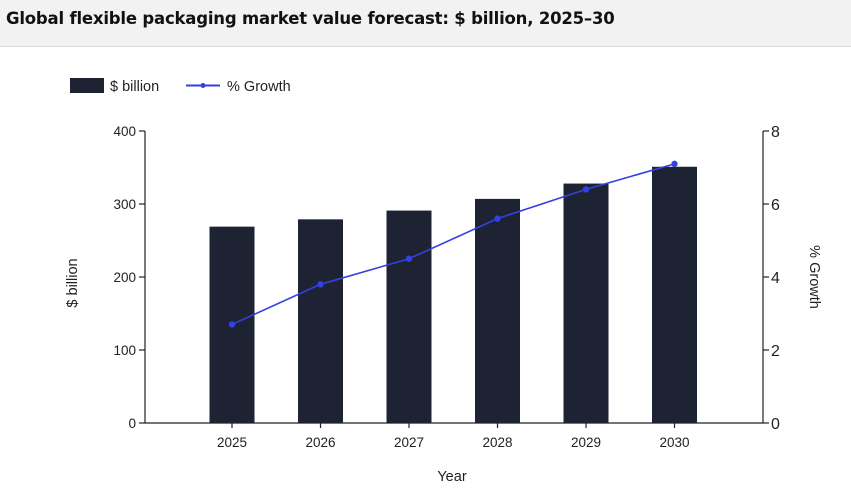 The image size is (851, 493). What do you see at coordinates (451, 477) in the screenshot?
I see `x-axis-title: Year` at bounding box center [451, 477].